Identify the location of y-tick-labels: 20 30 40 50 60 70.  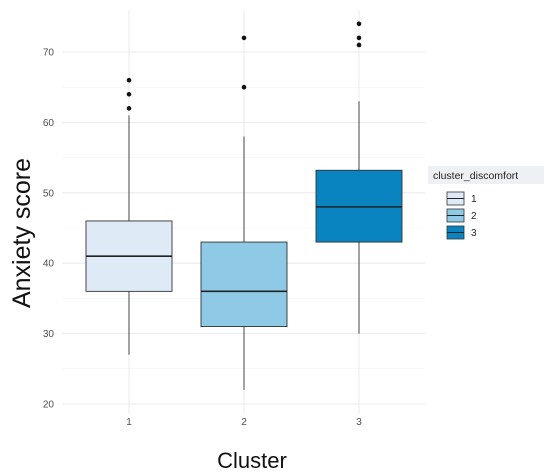
(49, 229).